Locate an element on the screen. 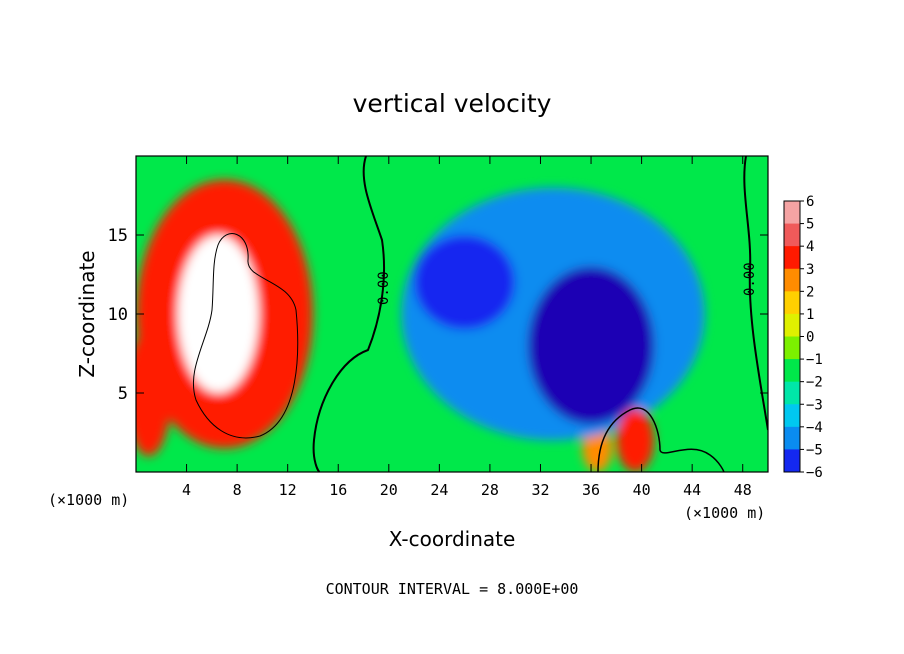 This screenshot has height=654, width=904. colorbar-label: −1 is located at coordinates (814, 360).